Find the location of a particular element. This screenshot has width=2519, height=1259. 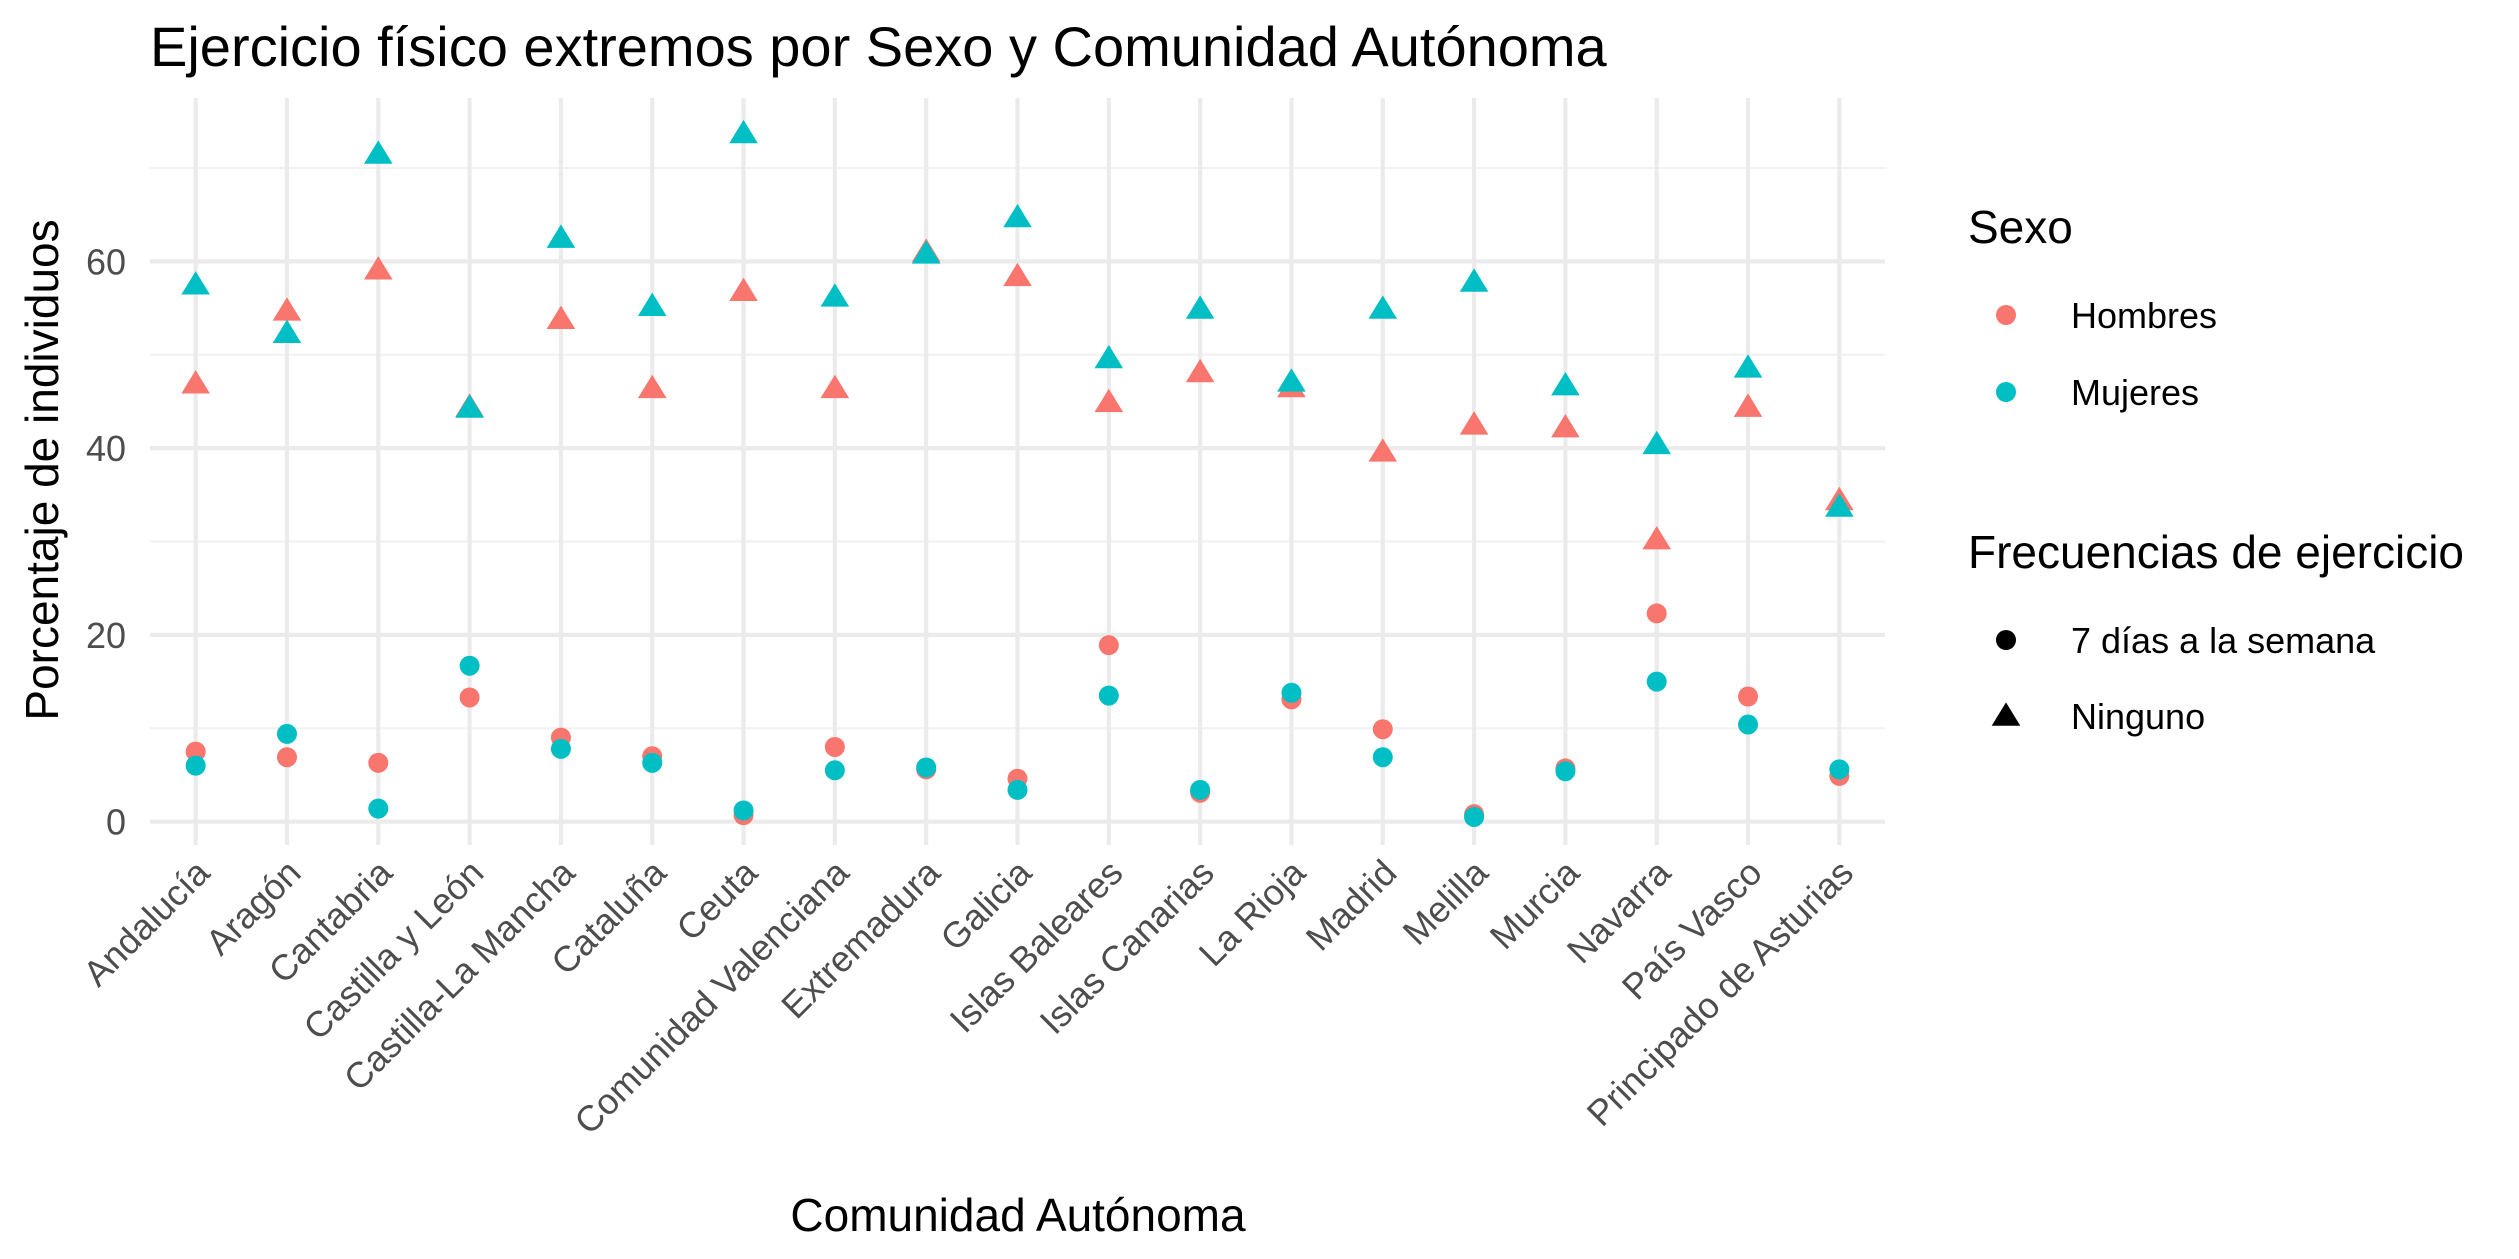

x-tick-label: Madrid is located at coordinates (1351, 905).